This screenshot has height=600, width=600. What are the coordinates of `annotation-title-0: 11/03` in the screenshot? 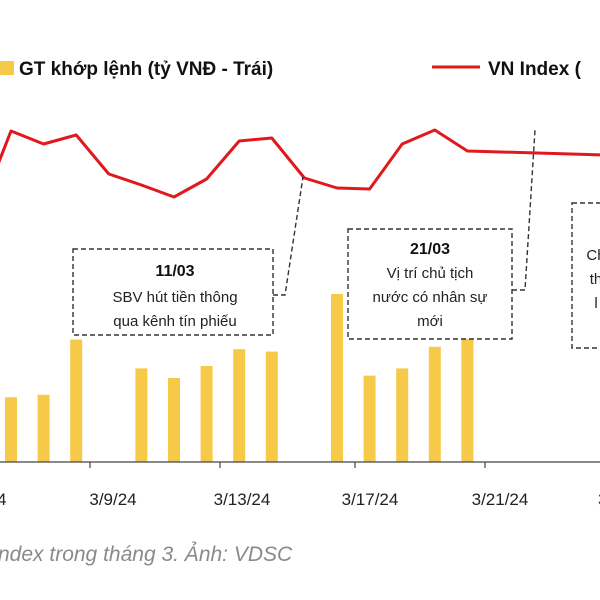 It's located at (174, 271).